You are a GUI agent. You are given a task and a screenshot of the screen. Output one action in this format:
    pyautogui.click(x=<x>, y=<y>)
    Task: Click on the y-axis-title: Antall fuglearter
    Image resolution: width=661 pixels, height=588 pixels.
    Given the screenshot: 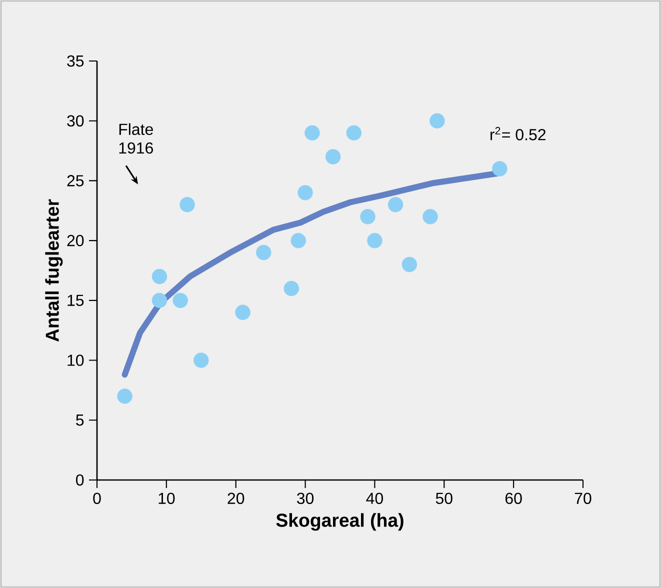 What is the action you would take?
    pyautogui.click(x=54, y=270)
    